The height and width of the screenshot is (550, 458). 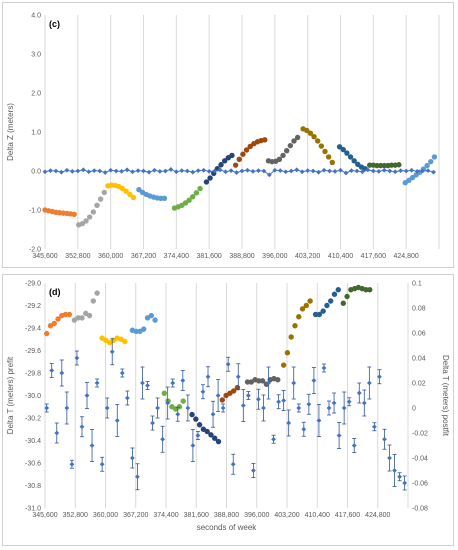 What do you see at coordinates (209, 256) in the screenshot?
I see `x-tick-label: 381,600` at bounding box center [209, 256].